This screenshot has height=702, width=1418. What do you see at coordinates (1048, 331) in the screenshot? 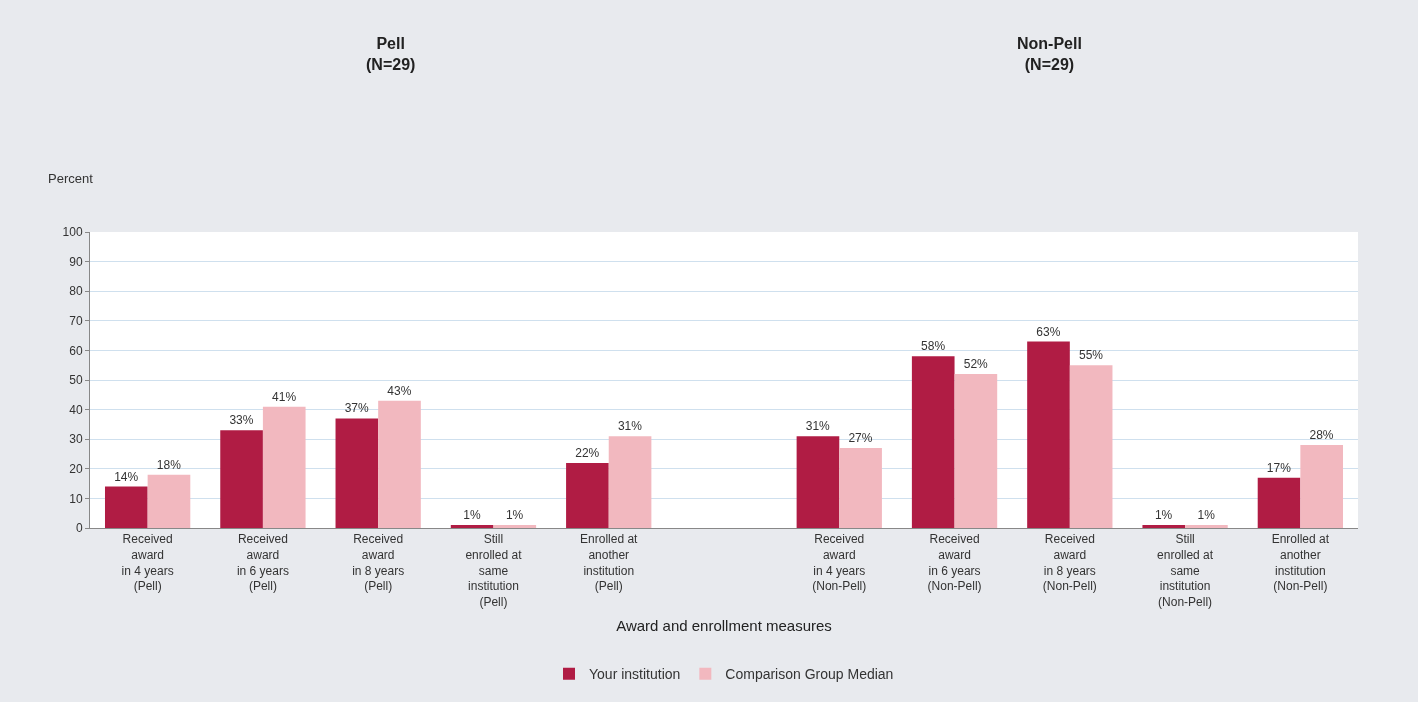
I see `data-label: 63%` at bounding box center [1048, 331].